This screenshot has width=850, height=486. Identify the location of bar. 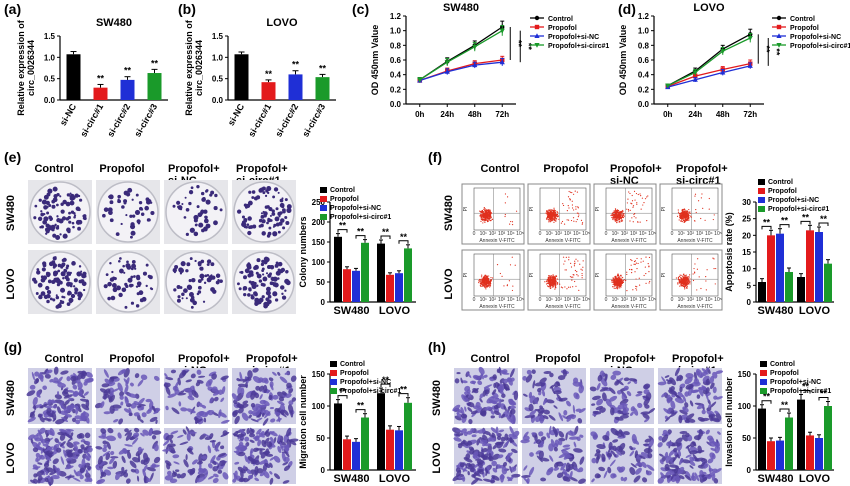
(356, 455).